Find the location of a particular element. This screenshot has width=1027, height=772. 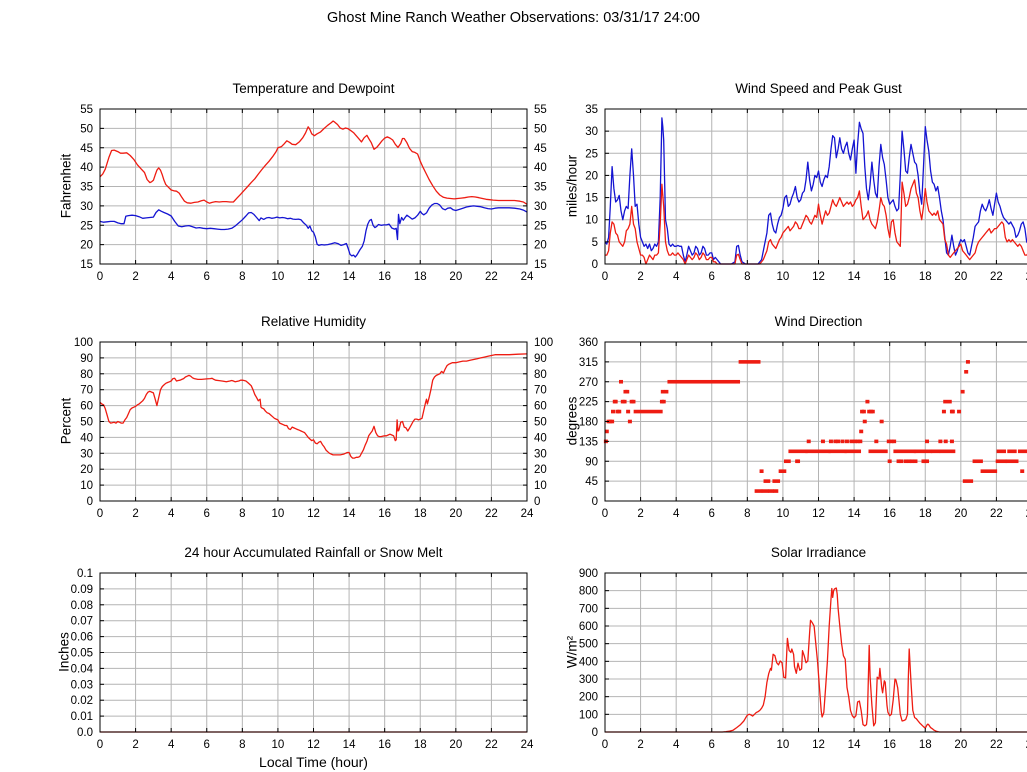

x-axis-label: Local Time (hour) is located at coordinates (313, 762).